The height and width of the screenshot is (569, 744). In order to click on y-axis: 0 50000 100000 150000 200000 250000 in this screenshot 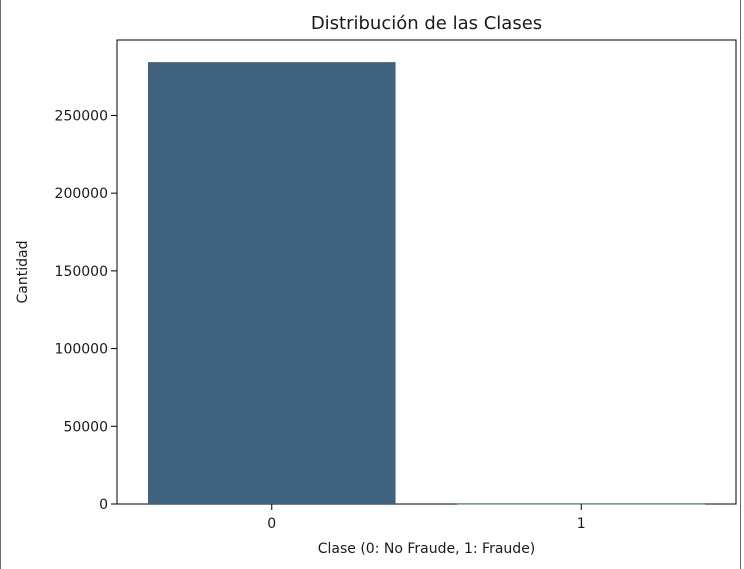, I will do `click(86, 310)`.